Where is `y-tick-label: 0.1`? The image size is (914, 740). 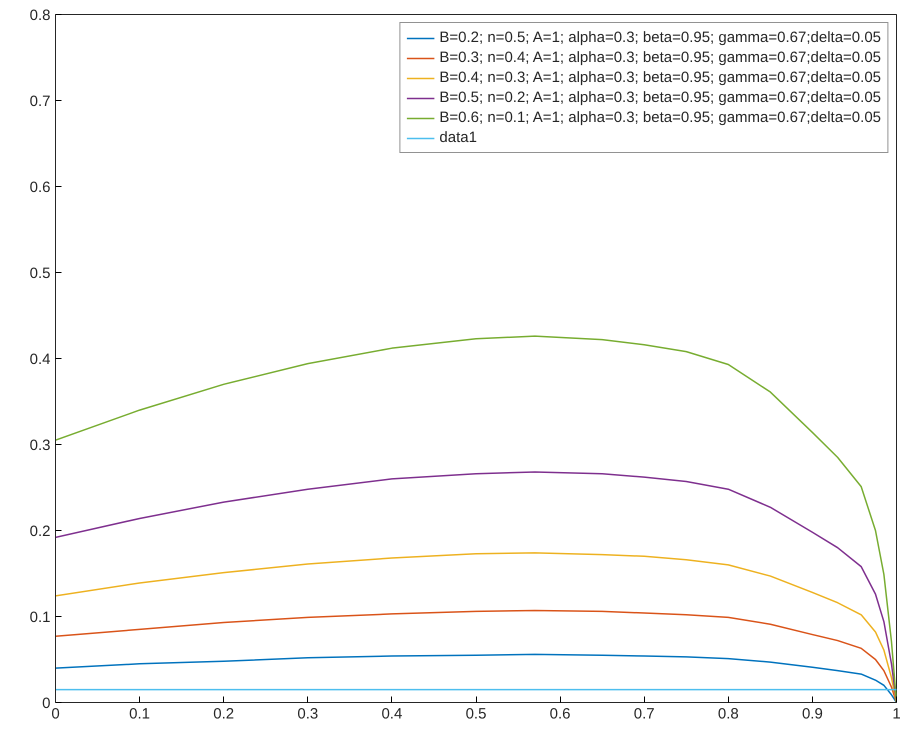
y-tick-label: 0.1 is located at coordinates (40, 617).